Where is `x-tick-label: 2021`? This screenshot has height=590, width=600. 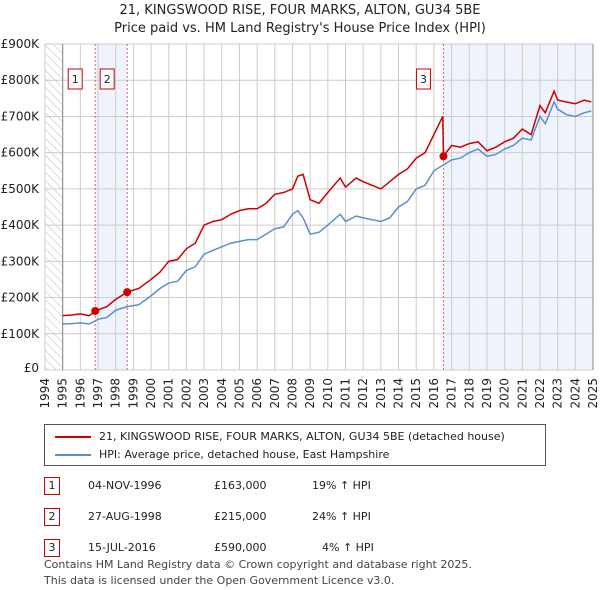
x-tick-label: 2021 is located at coordinates (522, 393).